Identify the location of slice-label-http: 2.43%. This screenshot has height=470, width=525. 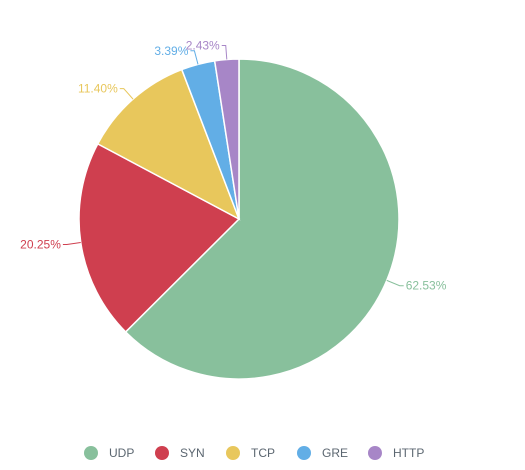
(203, 46).